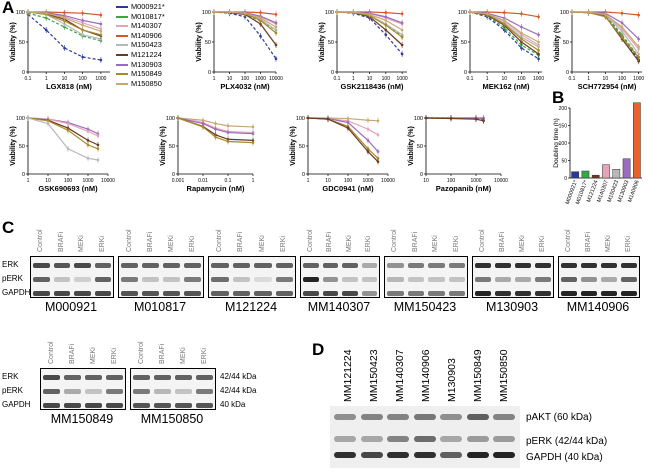  Describe the element at coordinates (512, 307) in the screenshot. I see `blot-group-label: M130903` at that location.